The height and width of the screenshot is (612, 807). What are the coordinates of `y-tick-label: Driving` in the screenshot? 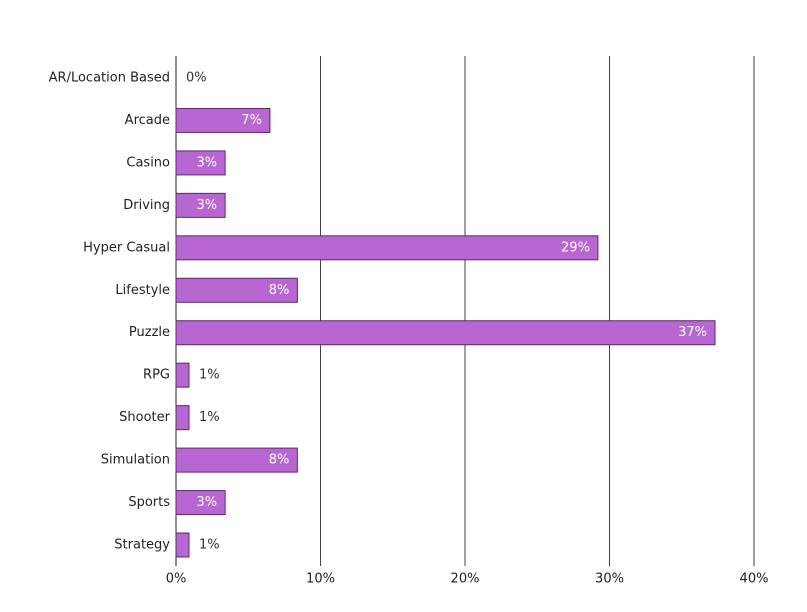 It's located at (146, 205).